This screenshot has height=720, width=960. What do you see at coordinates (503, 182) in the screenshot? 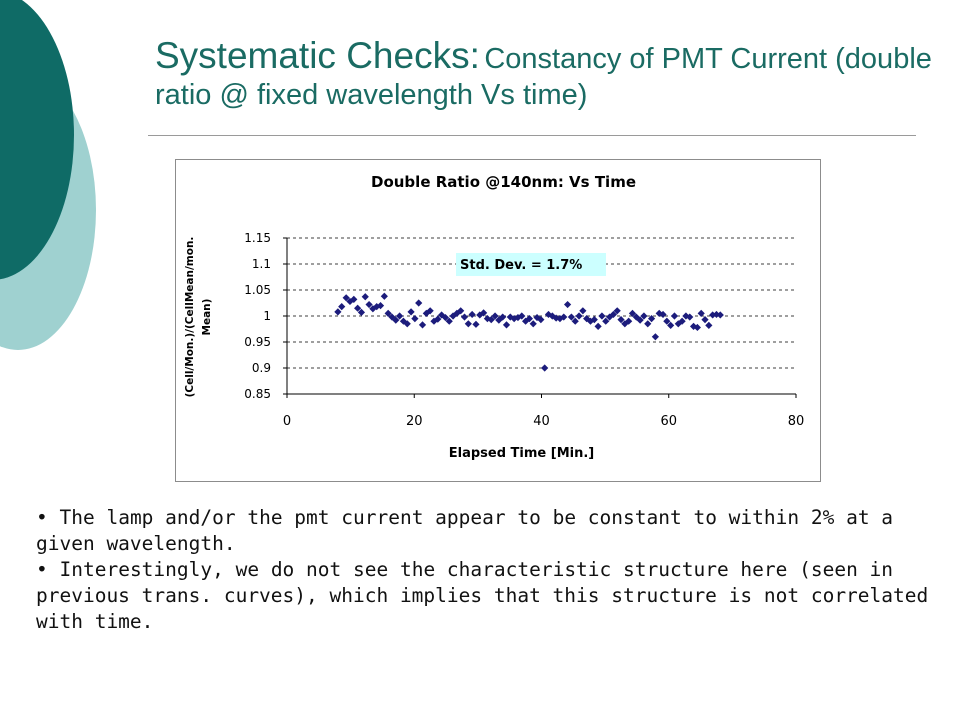
I see `chart-title: Double Ratio @140nm: Vs Time` at bounding box center [503, 182].